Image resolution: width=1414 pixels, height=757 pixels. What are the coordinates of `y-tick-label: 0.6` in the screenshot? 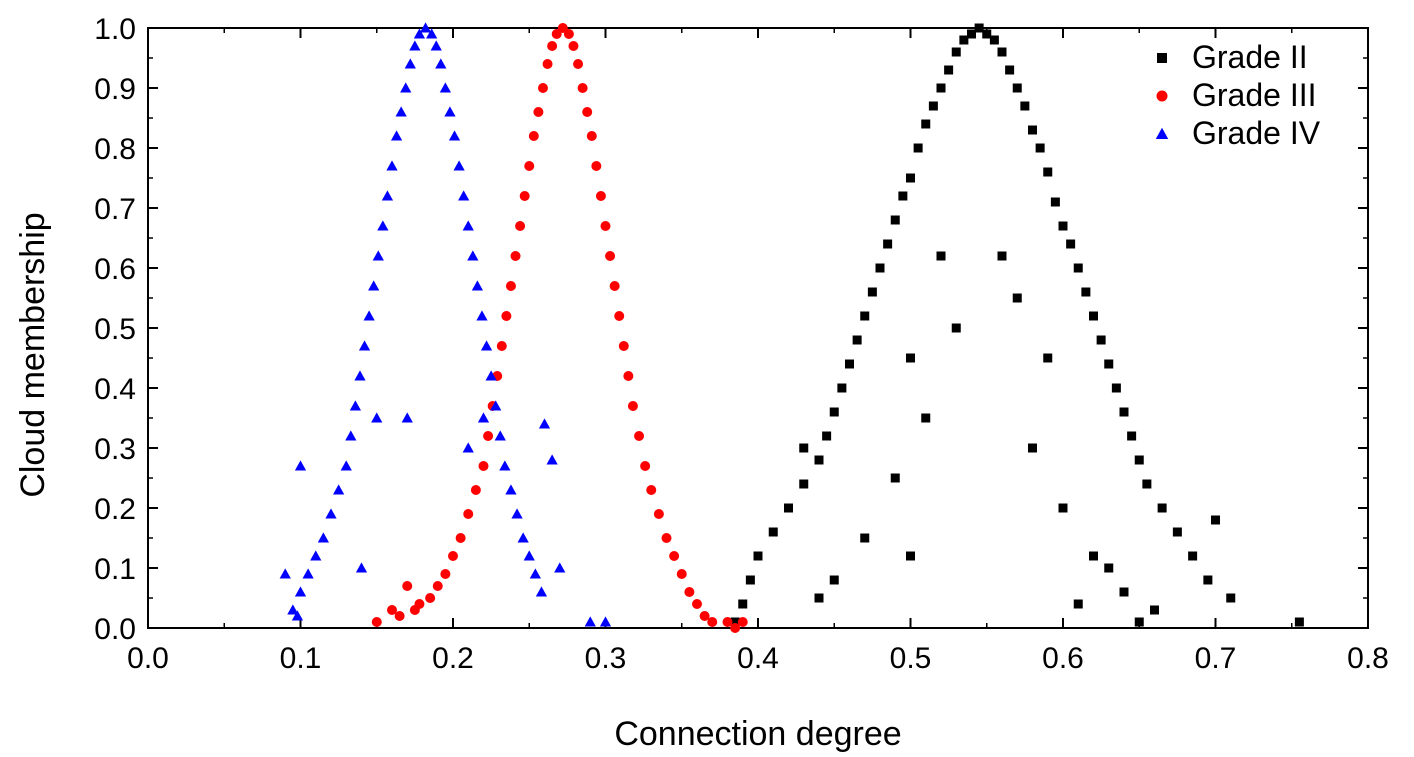 It's located at (115, 269).